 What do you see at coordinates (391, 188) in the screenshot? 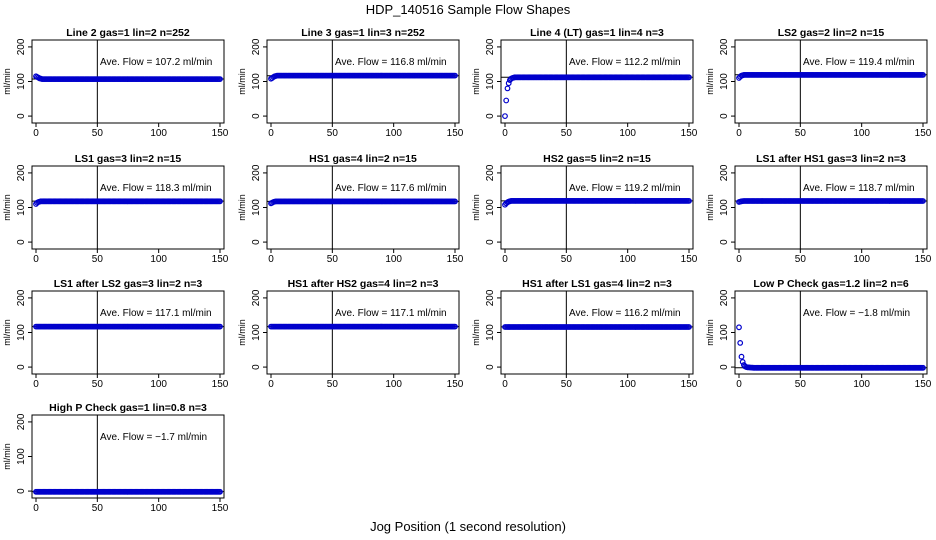
I see `average-flow-annotation: Ave. Flow = 117.6 ml/min` at bounding box center [391, 188].